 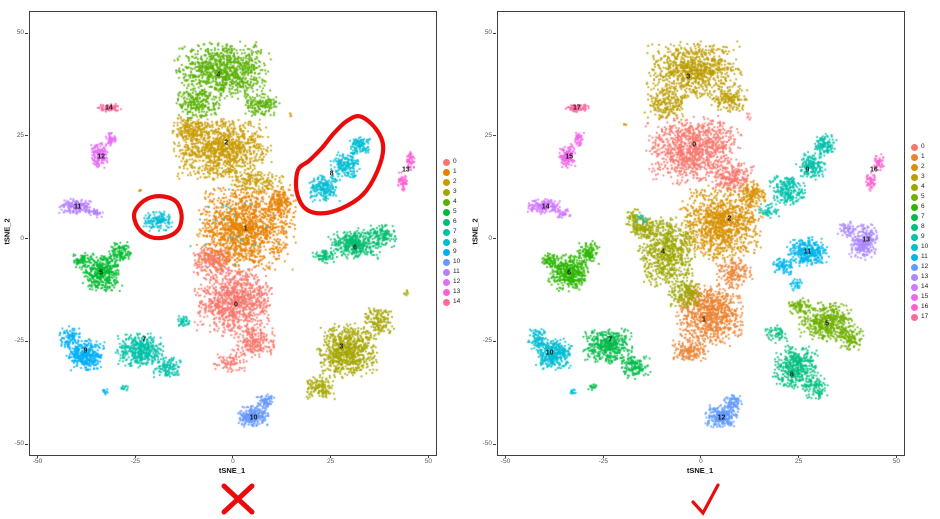 I want to click on y-tick-label: 25, so click(x=20, y=135).